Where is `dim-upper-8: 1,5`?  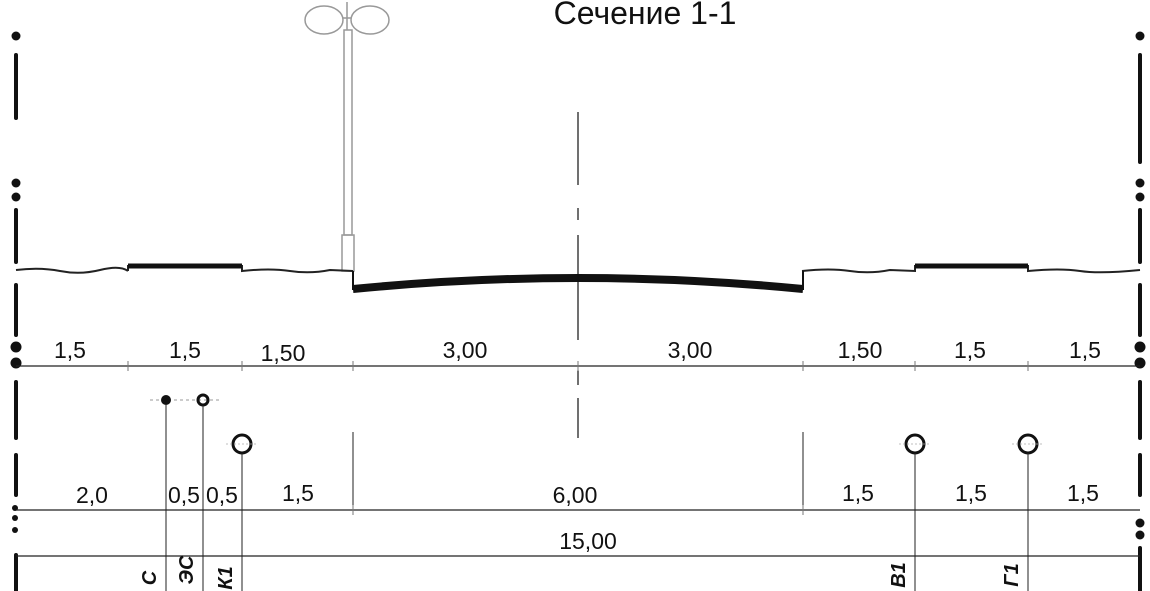
dim-upper-8: 1,5 is located at coordinates (1085, 350).